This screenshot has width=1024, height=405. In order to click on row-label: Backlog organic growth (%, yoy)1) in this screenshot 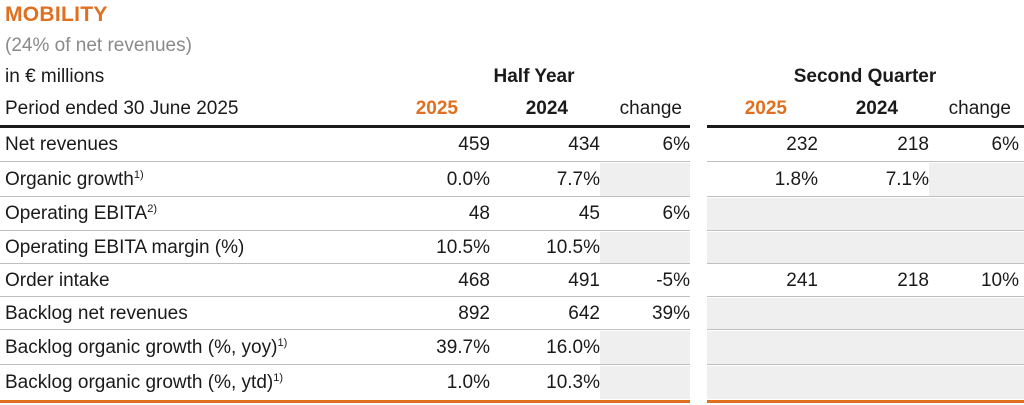, I will do `click(146, 348)`.